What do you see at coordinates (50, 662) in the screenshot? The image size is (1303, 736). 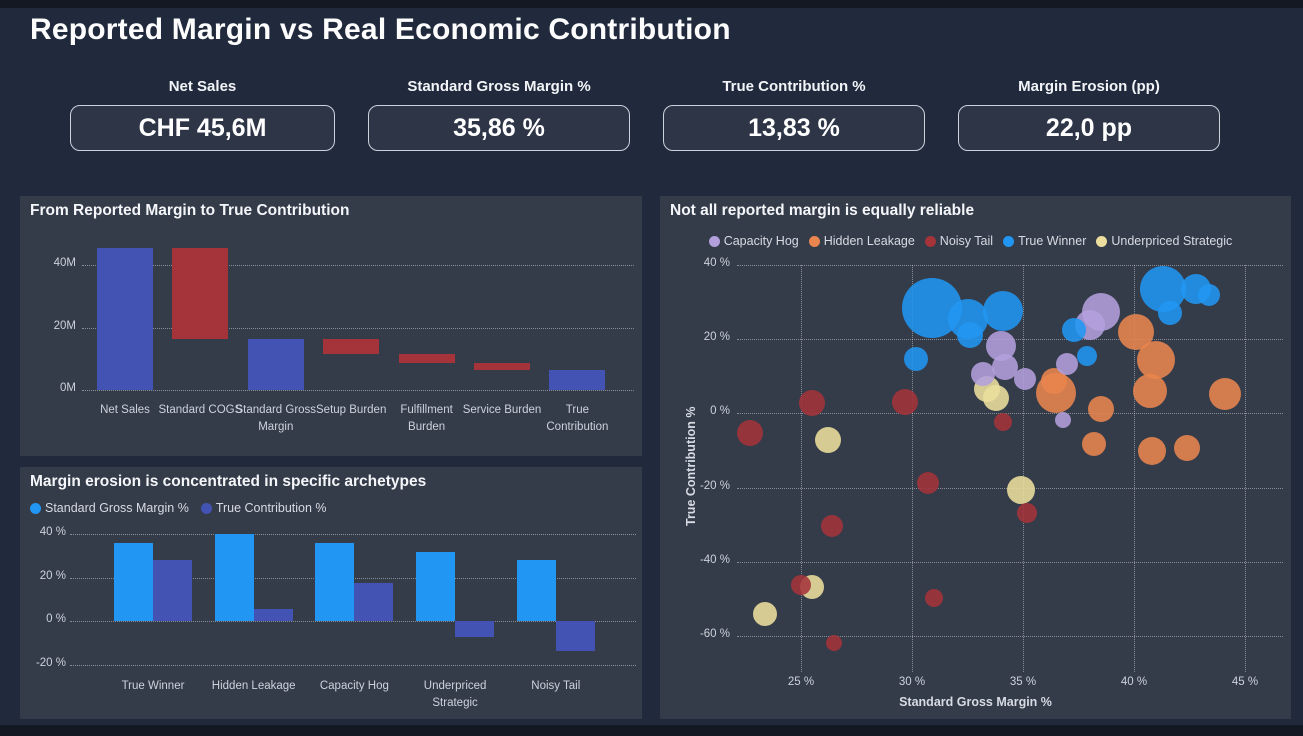 I see `bar-y-tick: -20 %` at bounding box center [50, 662].